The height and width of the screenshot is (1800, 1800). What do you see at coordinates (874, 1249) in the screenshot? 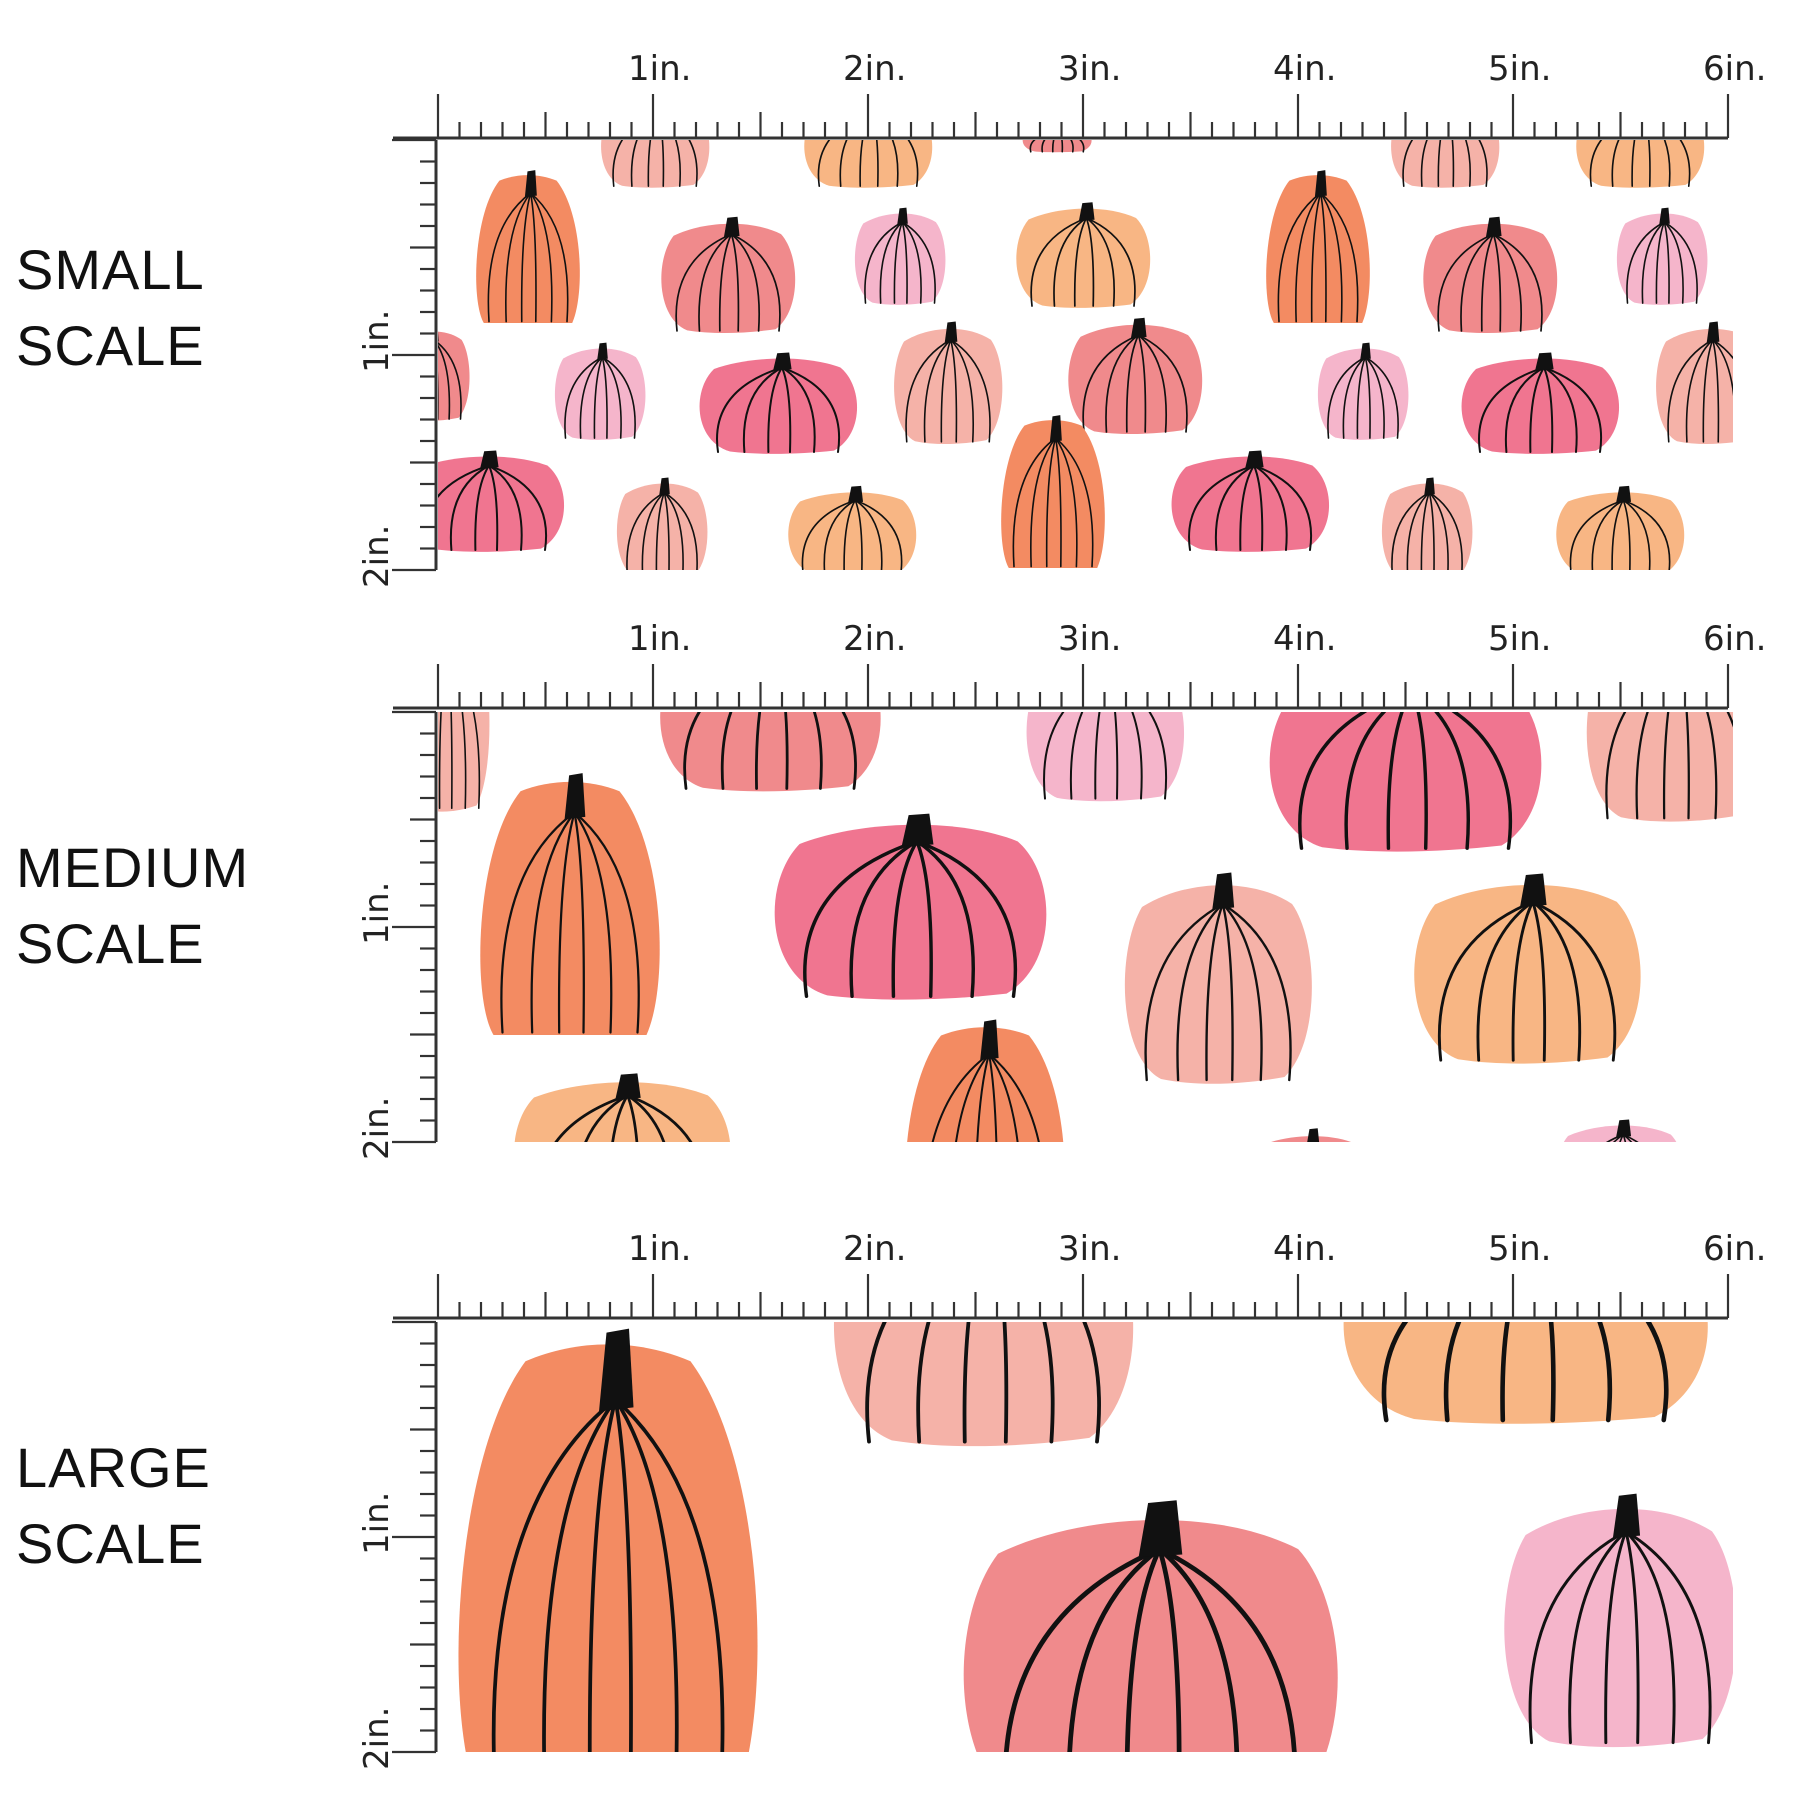
I see `ruler-inch-label: 2in.` at bounding box center [874, 1249].